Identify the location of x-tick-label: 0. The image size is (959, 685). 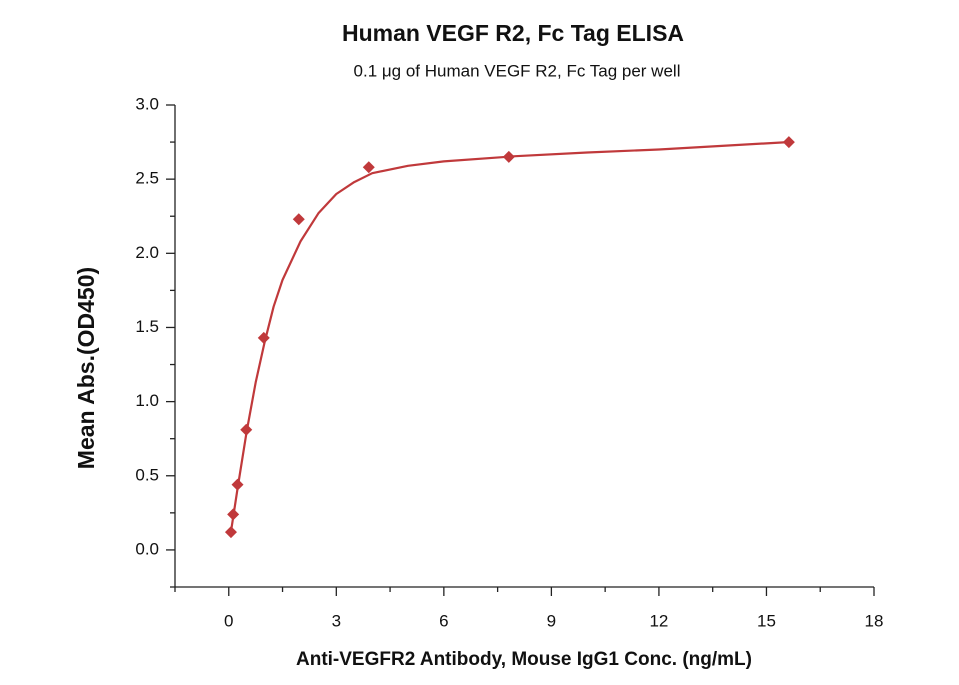
(228, 620).